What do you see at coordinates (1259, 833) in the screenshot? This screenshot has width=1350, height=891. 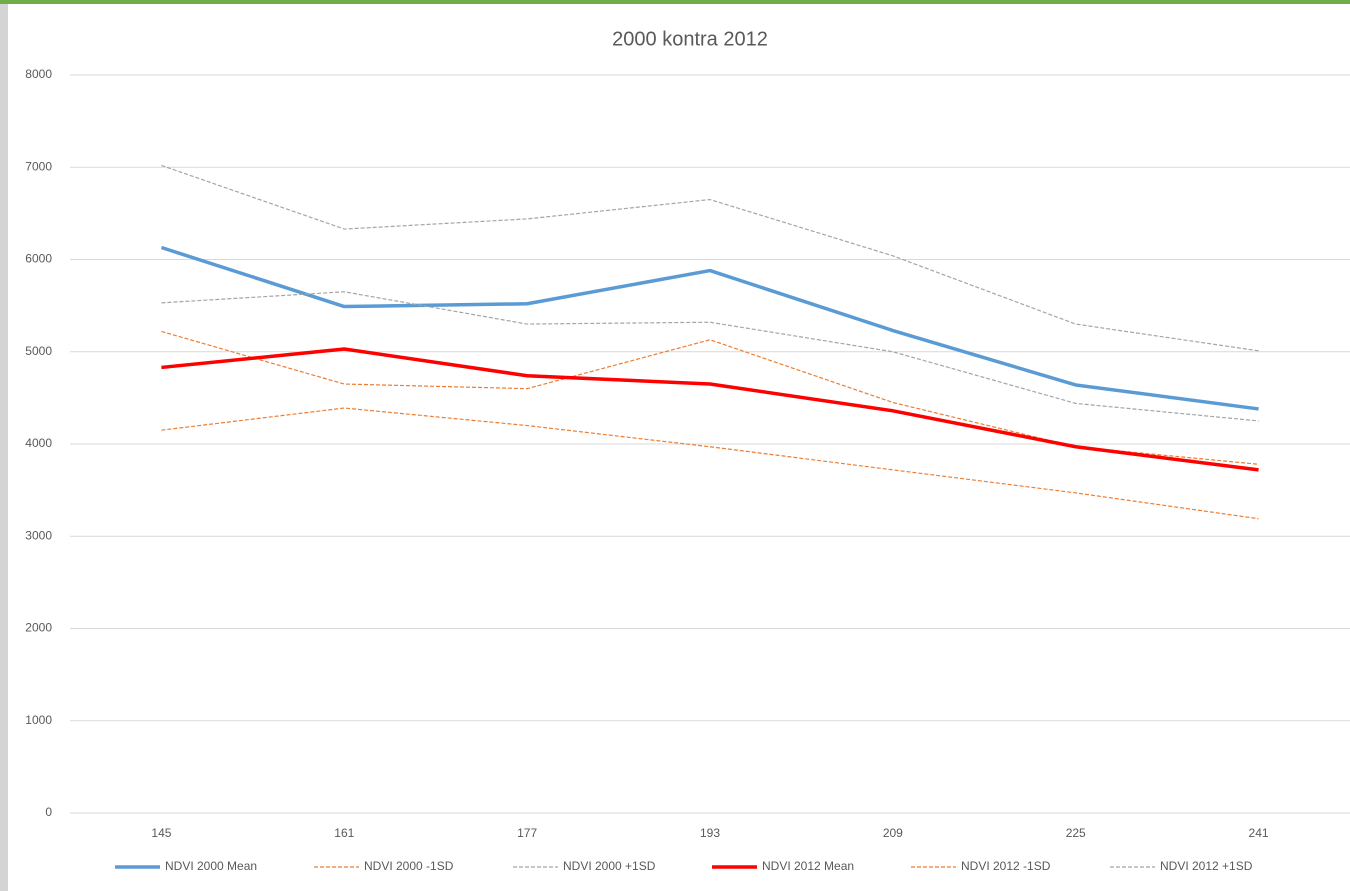 I see `x-tick-label: 241` at bounding box center [1259, 833].